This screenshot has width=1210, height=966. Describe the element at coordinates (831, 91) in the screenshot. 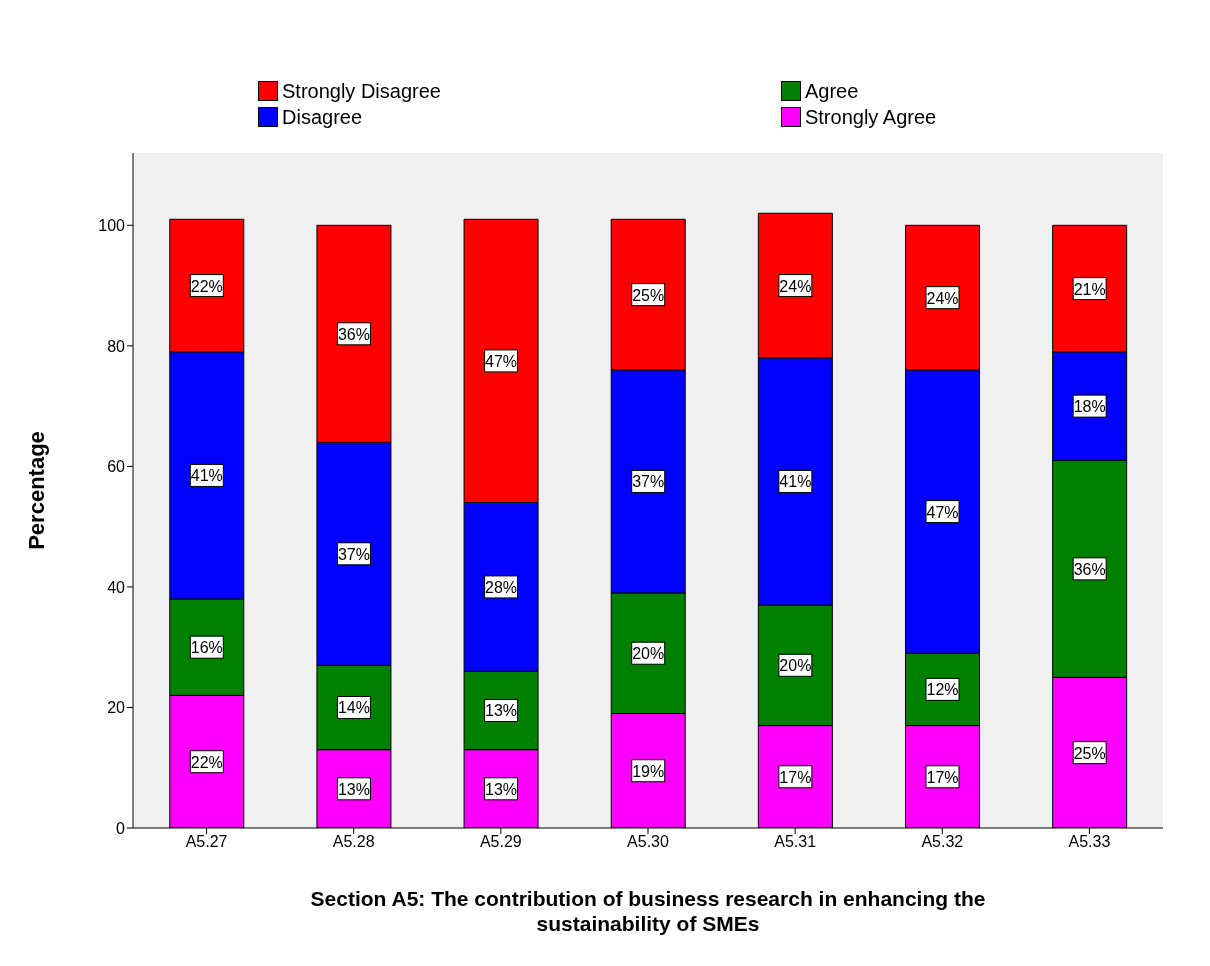

I see `legend-label: Agree` at that location.